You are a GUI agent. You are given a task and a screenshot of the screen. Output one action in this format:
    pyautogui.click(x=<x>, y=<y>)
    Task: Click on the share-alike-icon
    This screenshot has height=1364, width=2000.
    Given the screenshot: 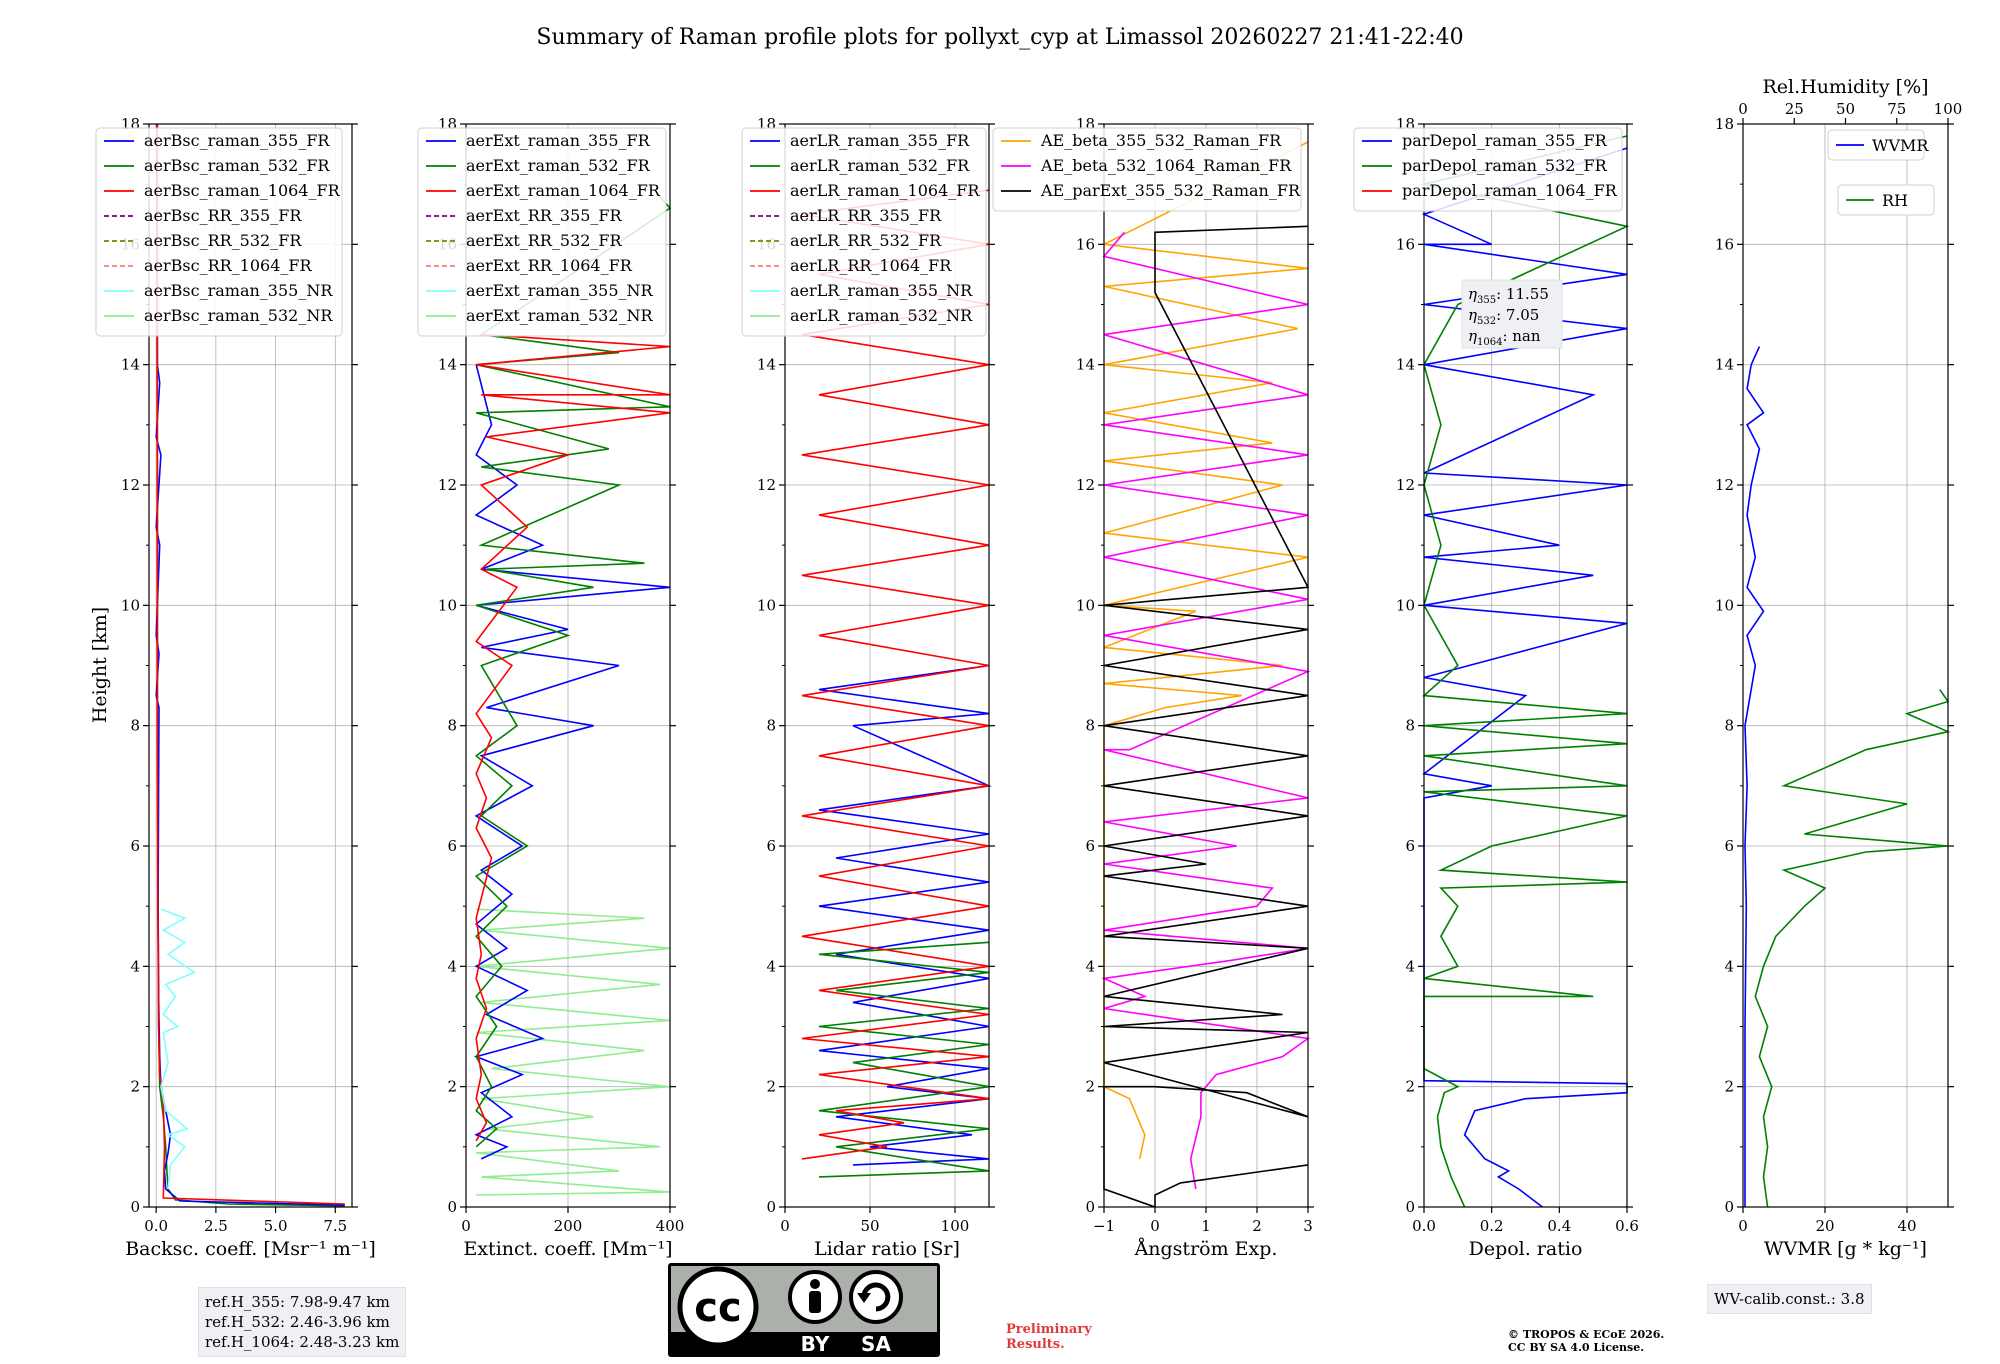 What is the action you would take?
    pyautogui.click(x=876, y=1297)
    